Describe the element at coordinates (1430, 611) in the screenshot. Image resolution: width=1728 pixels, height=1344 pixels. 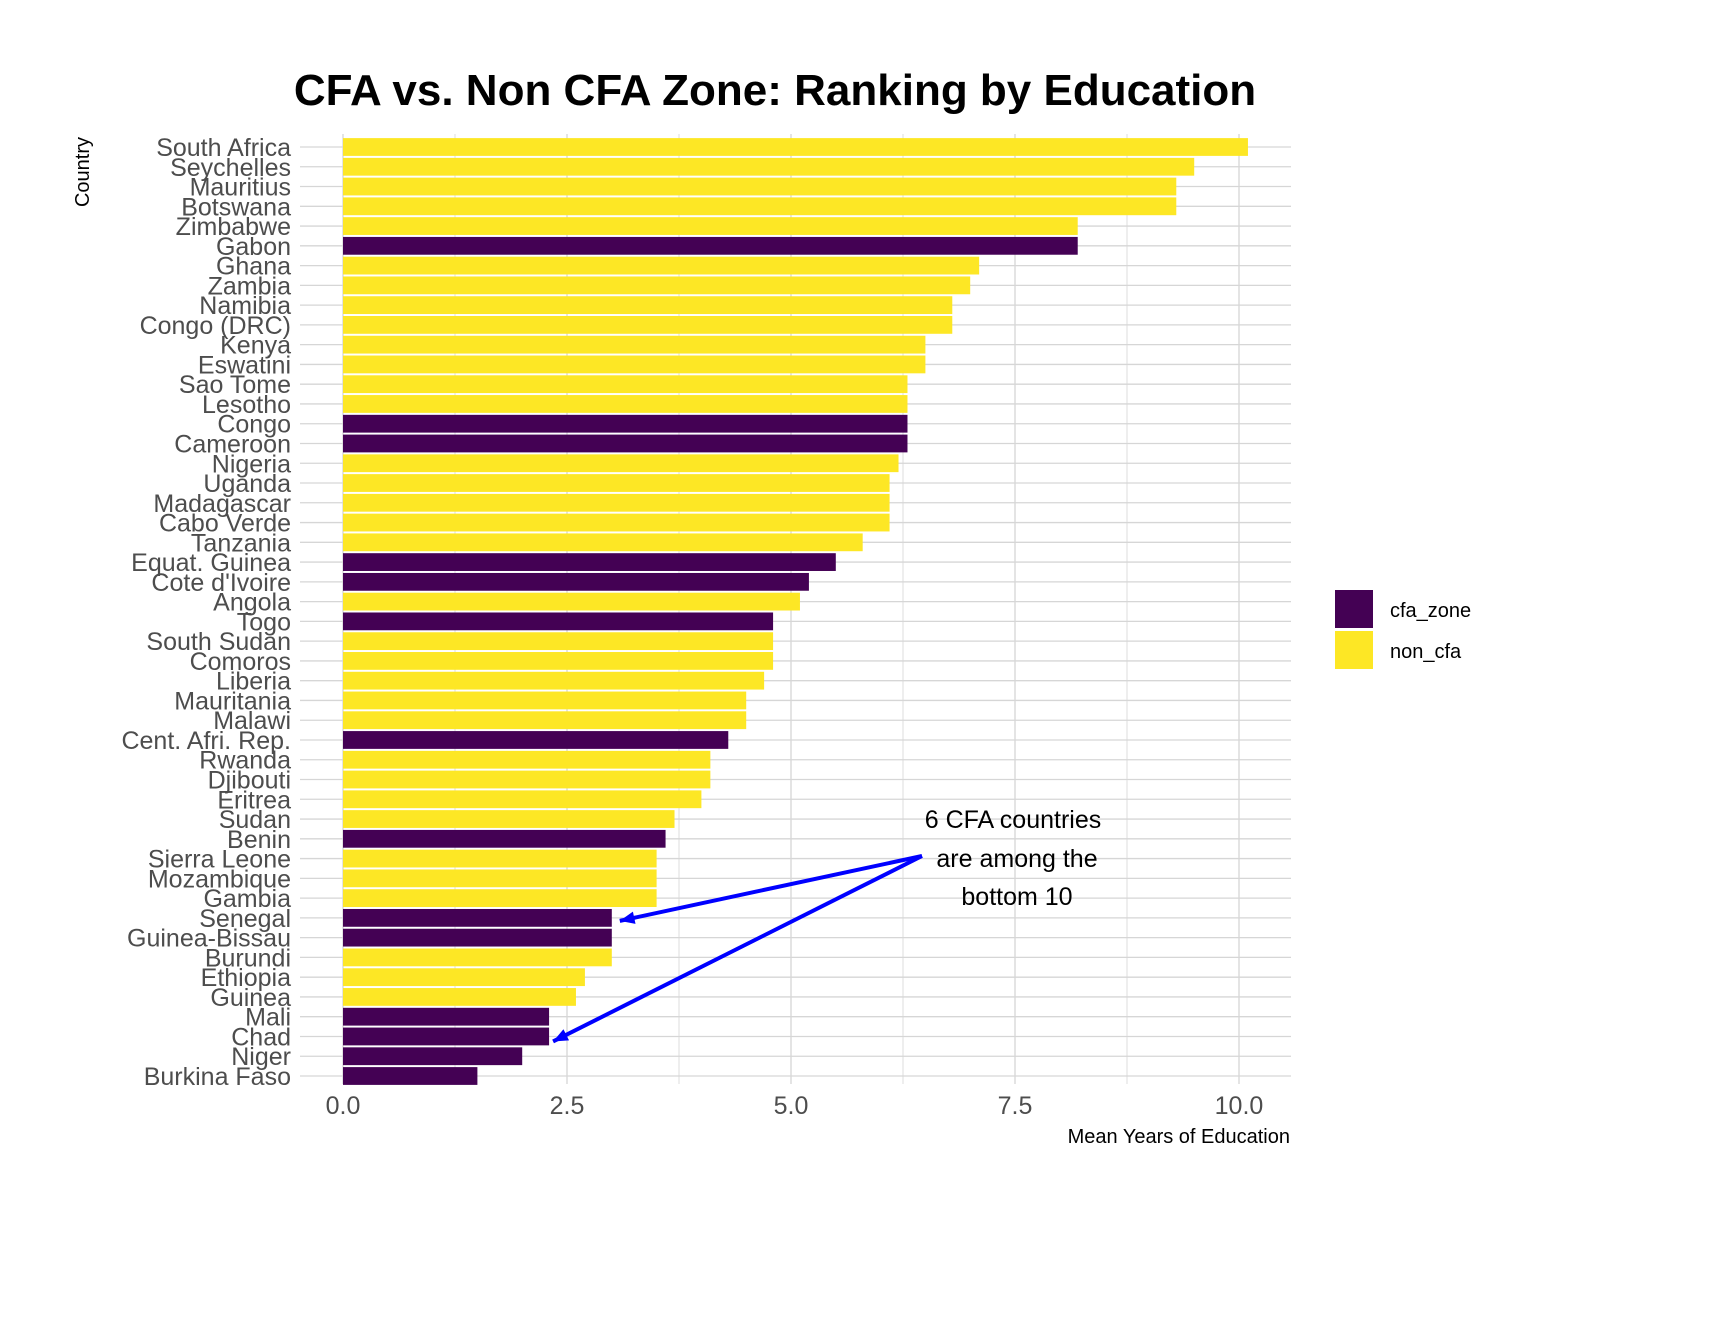
I see `legend-label-cfa_zone: cfa_zone` at that location.